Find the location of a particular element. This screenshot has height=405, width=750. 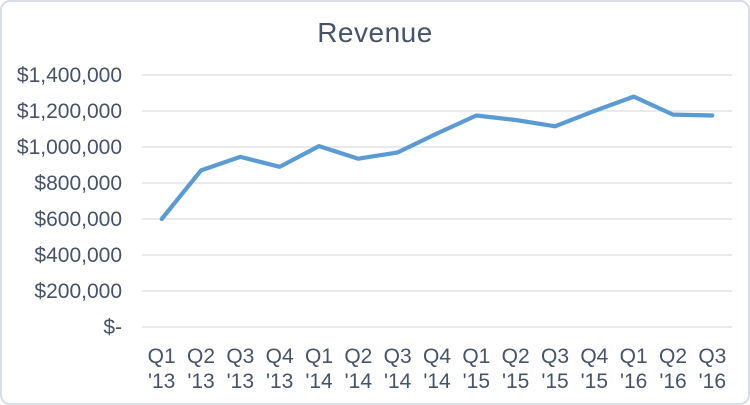

x-axis-tick-label: Q3'14 is located at coordinates (398, 369).